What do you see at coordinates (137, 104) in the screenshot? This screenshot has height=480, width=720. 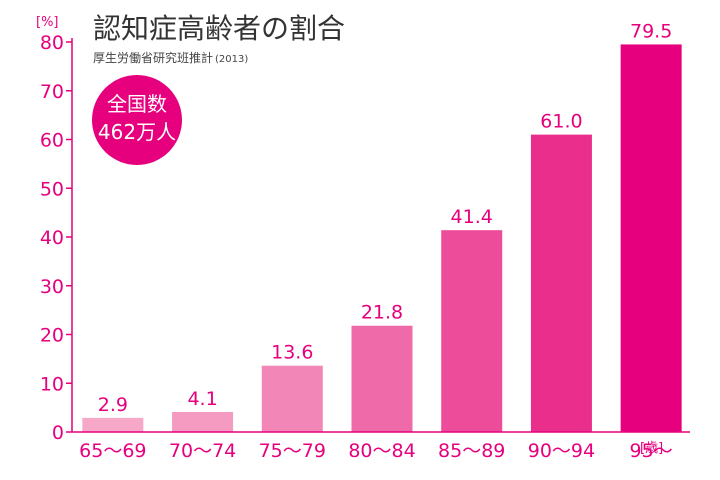 I see `badge-line1: 全国数` at bounding box center [137, 104].